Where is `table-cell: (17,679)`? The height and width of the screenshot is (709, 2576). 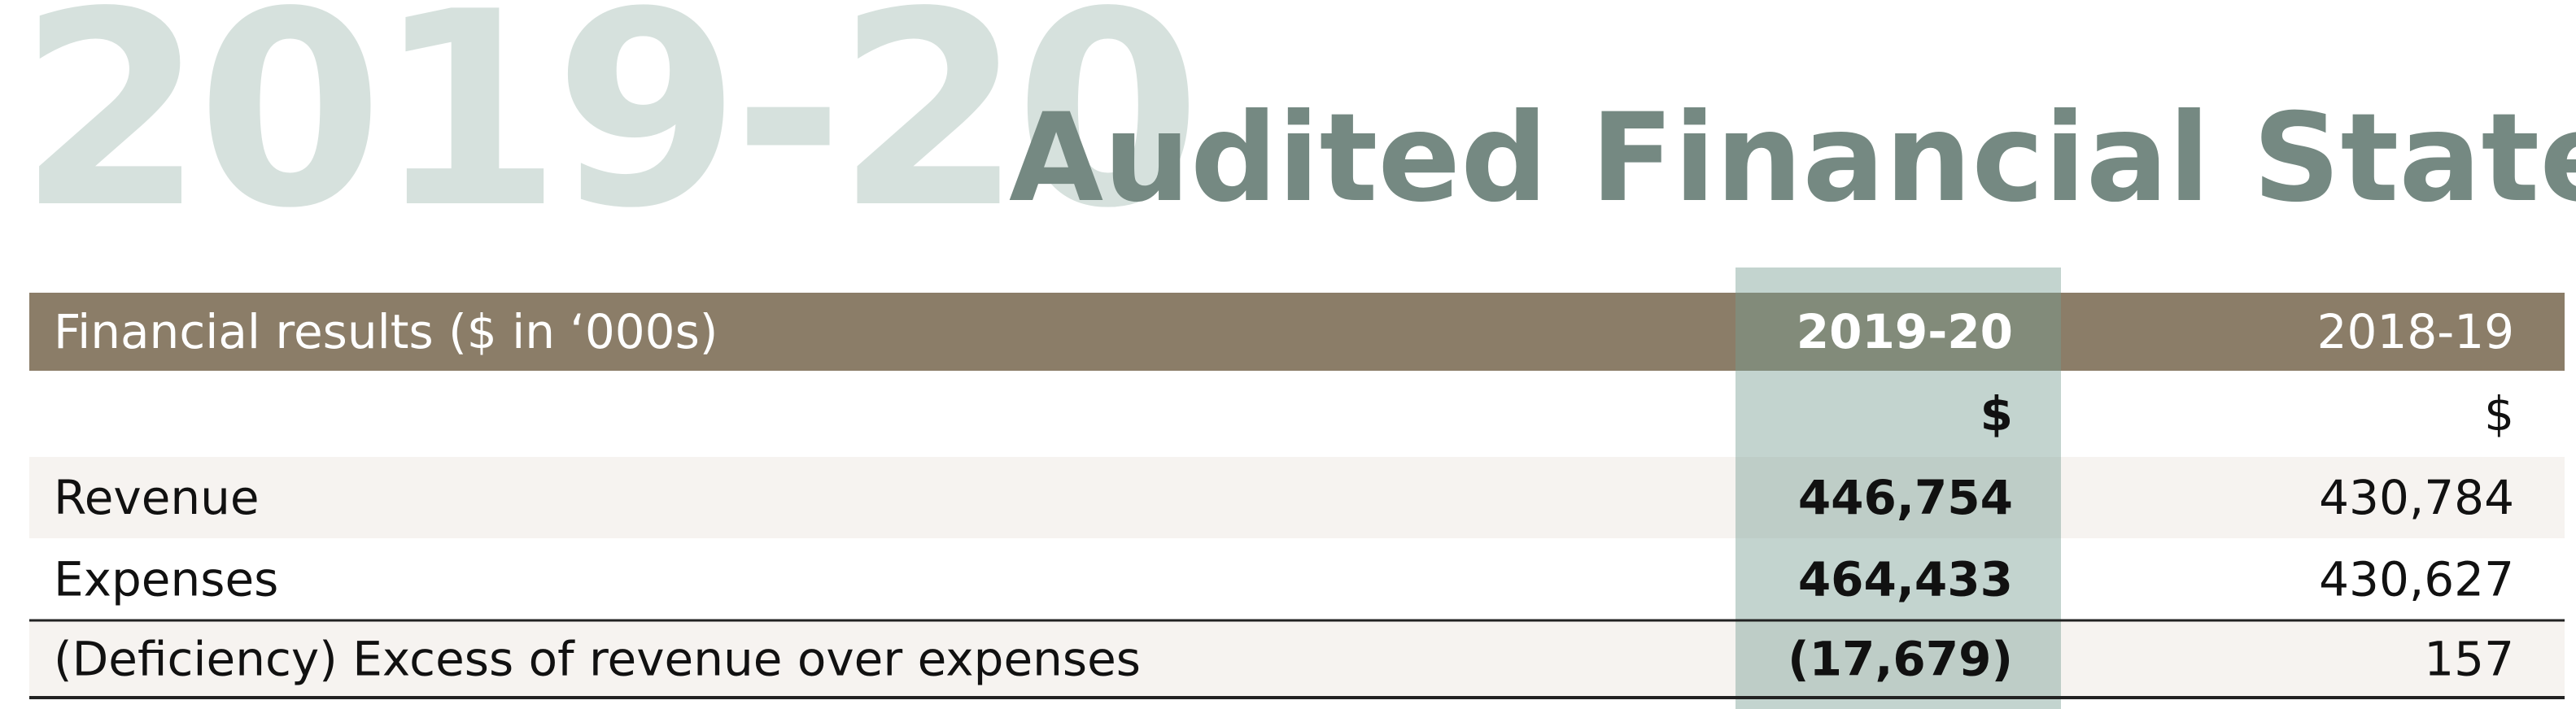 table-cell: (17,679) is located at coordinates (1900, 659).